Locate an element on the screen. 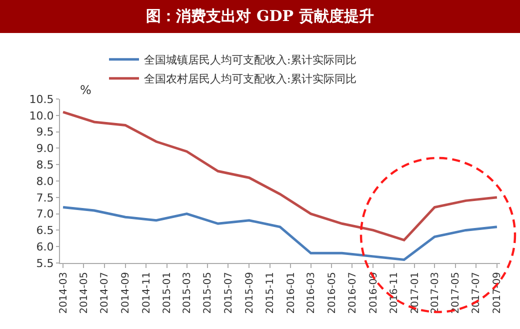  x-tick-label: 2014-03 is located at coordinates (64, 293).